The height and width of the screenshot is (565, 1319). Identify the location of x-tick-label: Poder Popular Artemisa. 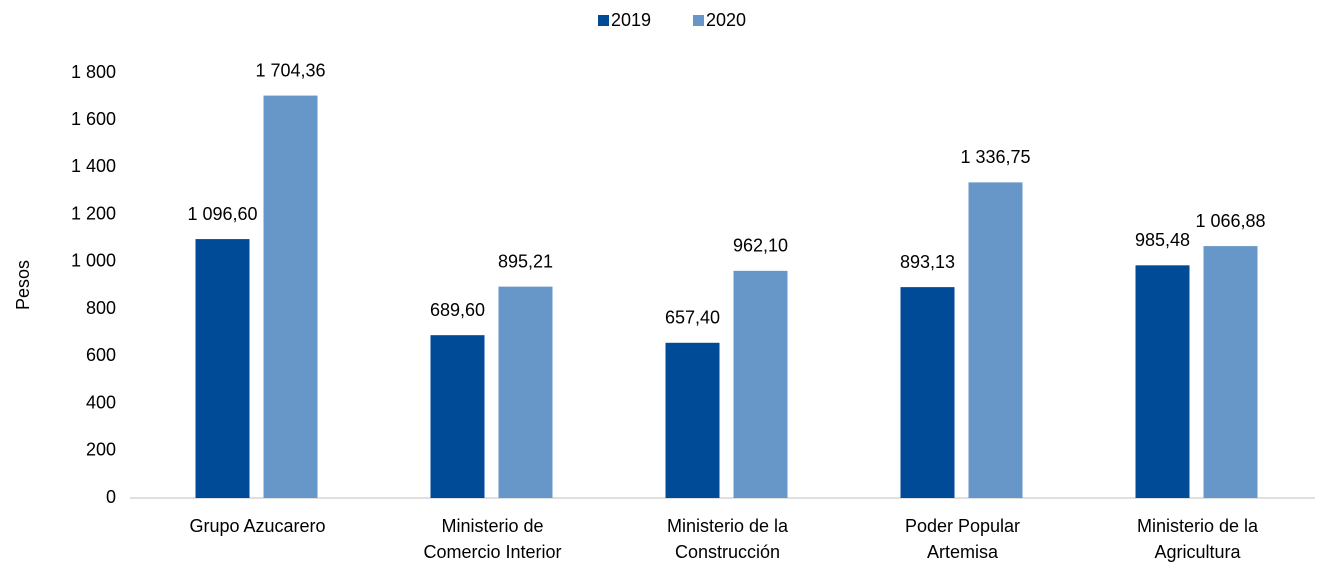
(962, 539).